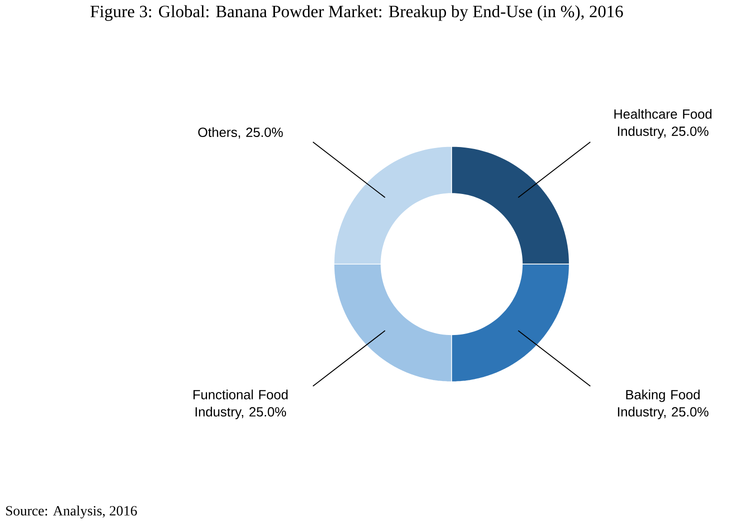  Describe the element at coordinates (240, 133) in the screenshot. I see `slice-label: Others, 25.0%` at that location.